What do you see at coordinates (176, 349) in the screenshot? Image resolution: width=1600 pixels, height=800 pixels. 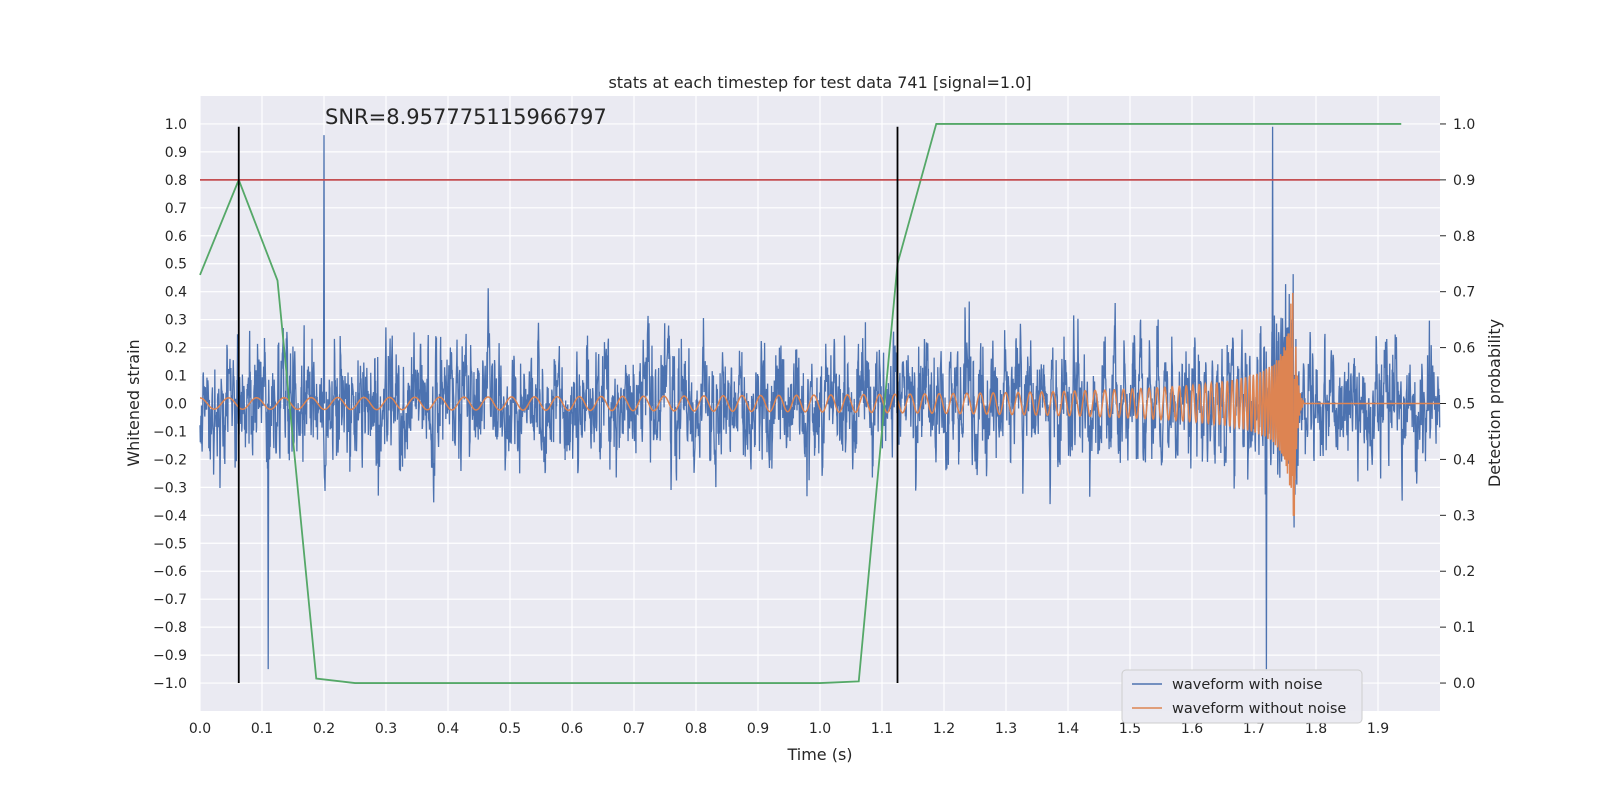 I see `y-tick-label: 0.2` at bounding box center [176, 349].